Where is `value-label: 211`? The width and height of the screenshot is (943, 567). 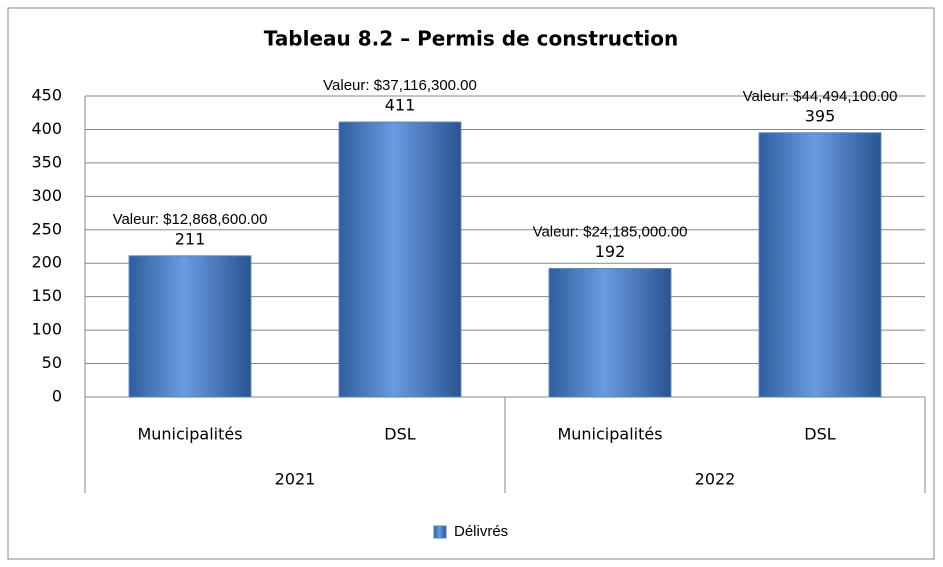
value-label: 211 is located at coordinates (190, 238).